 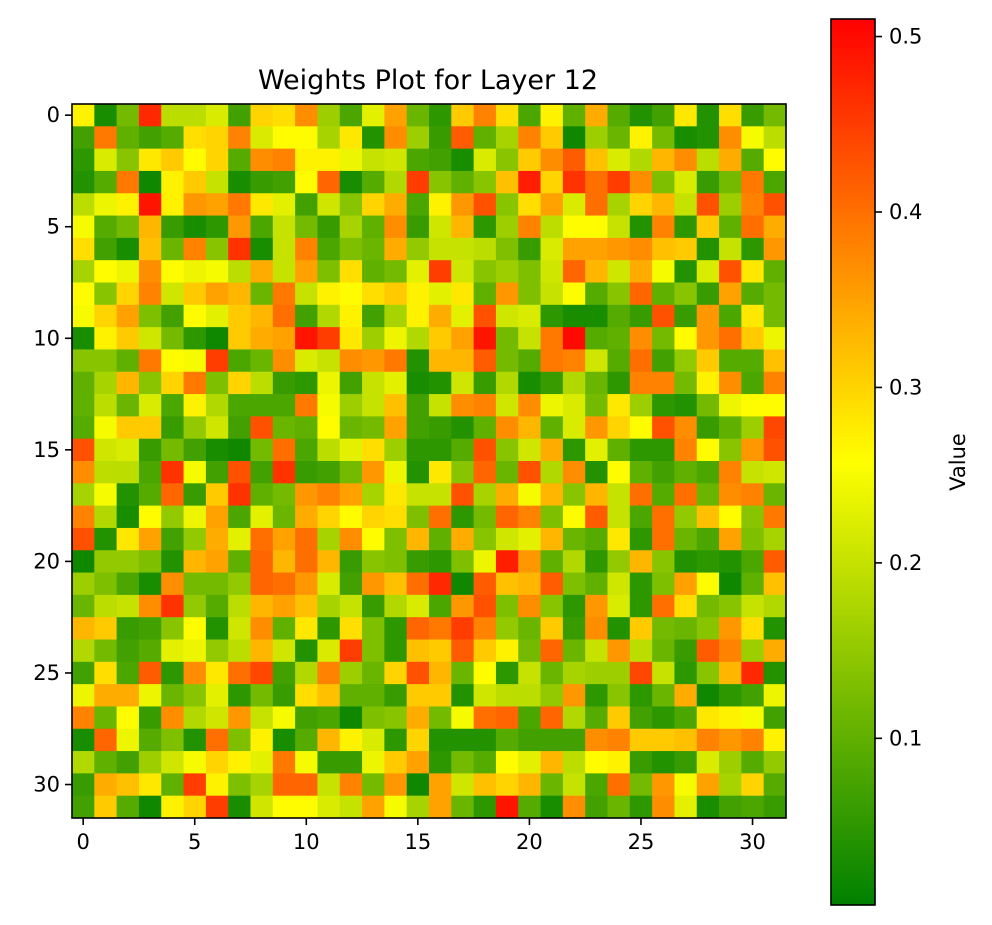 What do you see at coordinates (46, 673) in the screenshot?
I see `y-tick-label: 25` at bounding box center [46, 673].